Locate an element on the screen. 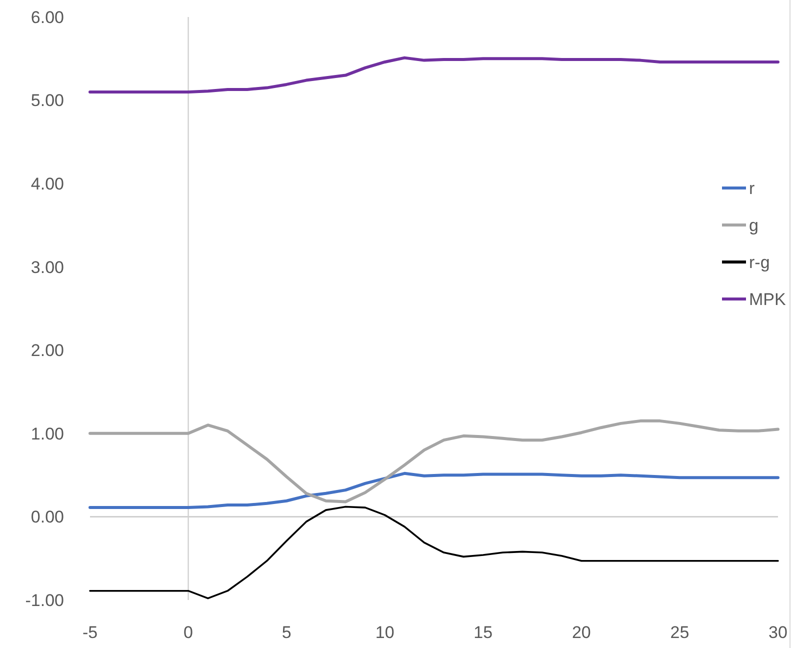  y-tick-label: 2.00 is located at coordinates (47, 350).